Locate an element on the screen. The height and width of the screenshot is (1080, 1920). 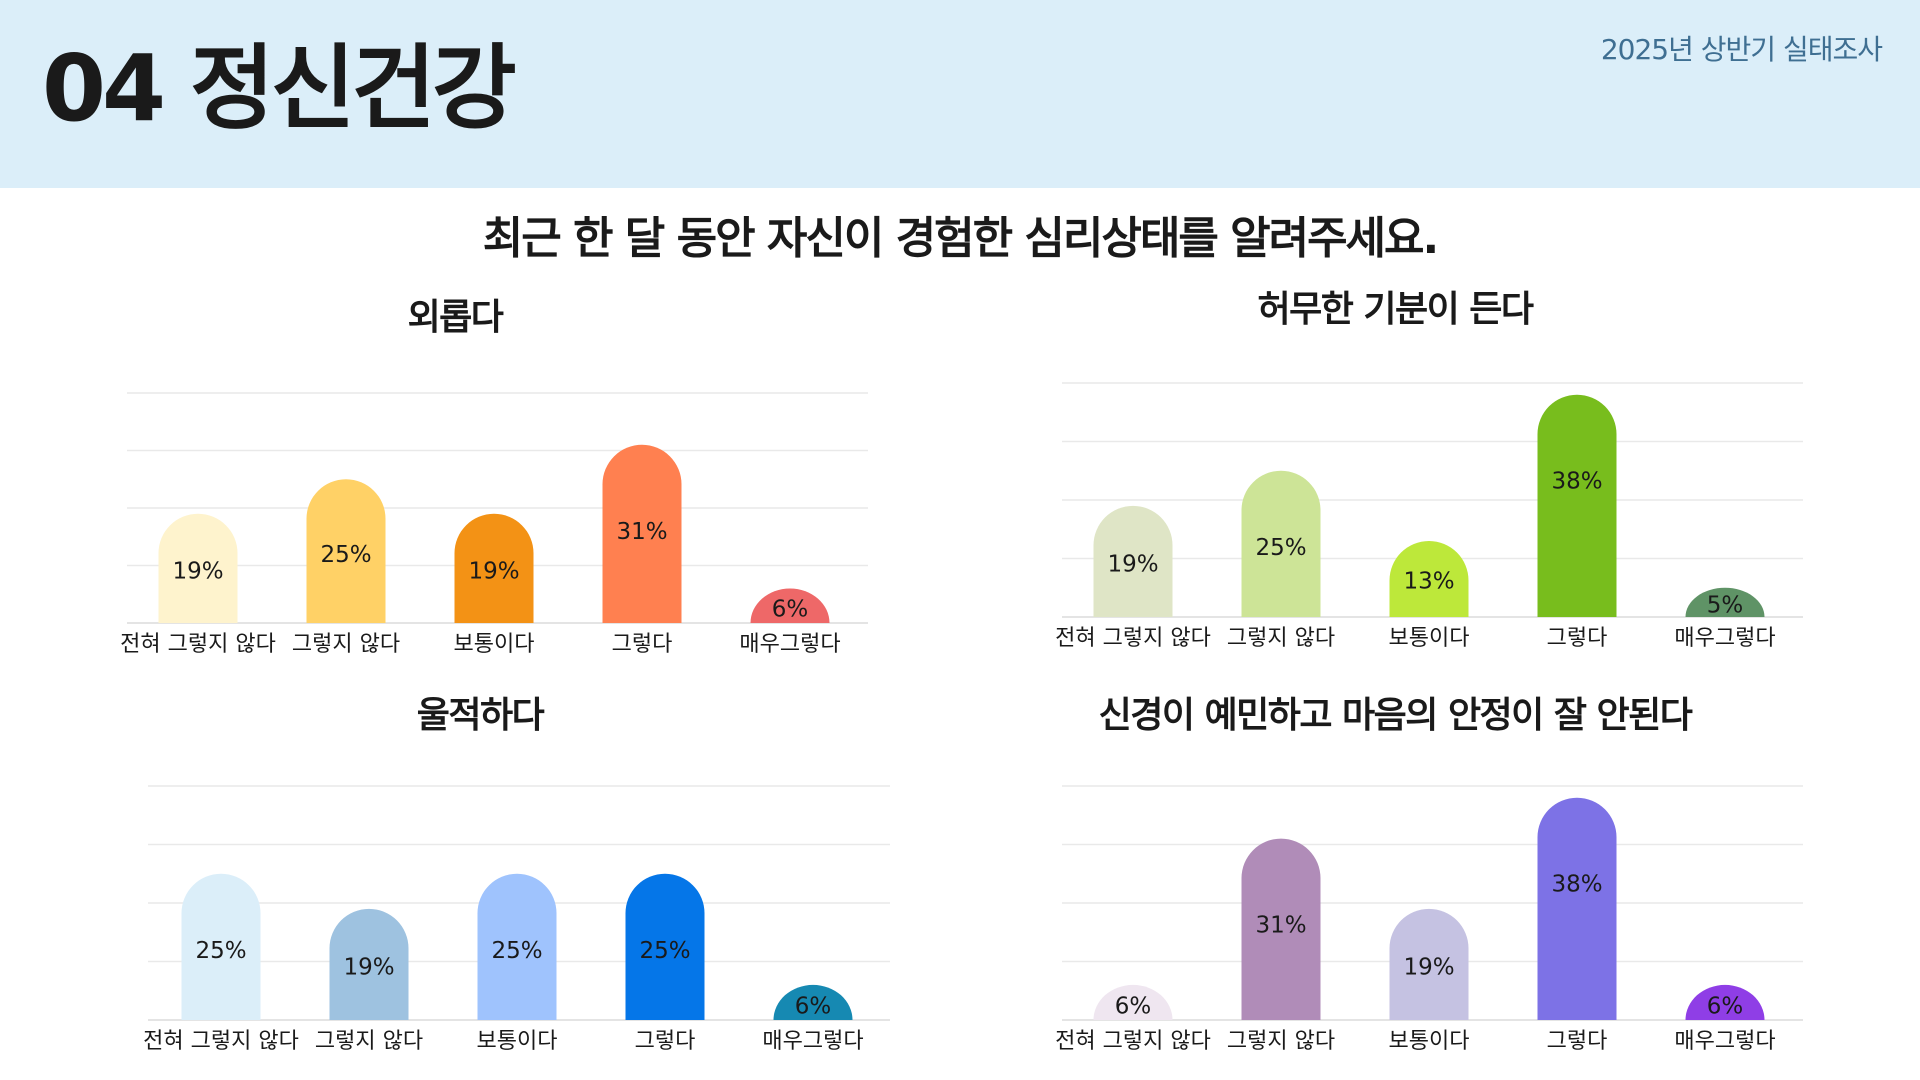
nervous-category-label: 매우그렇다 is located at coordinates (1724, 1041).